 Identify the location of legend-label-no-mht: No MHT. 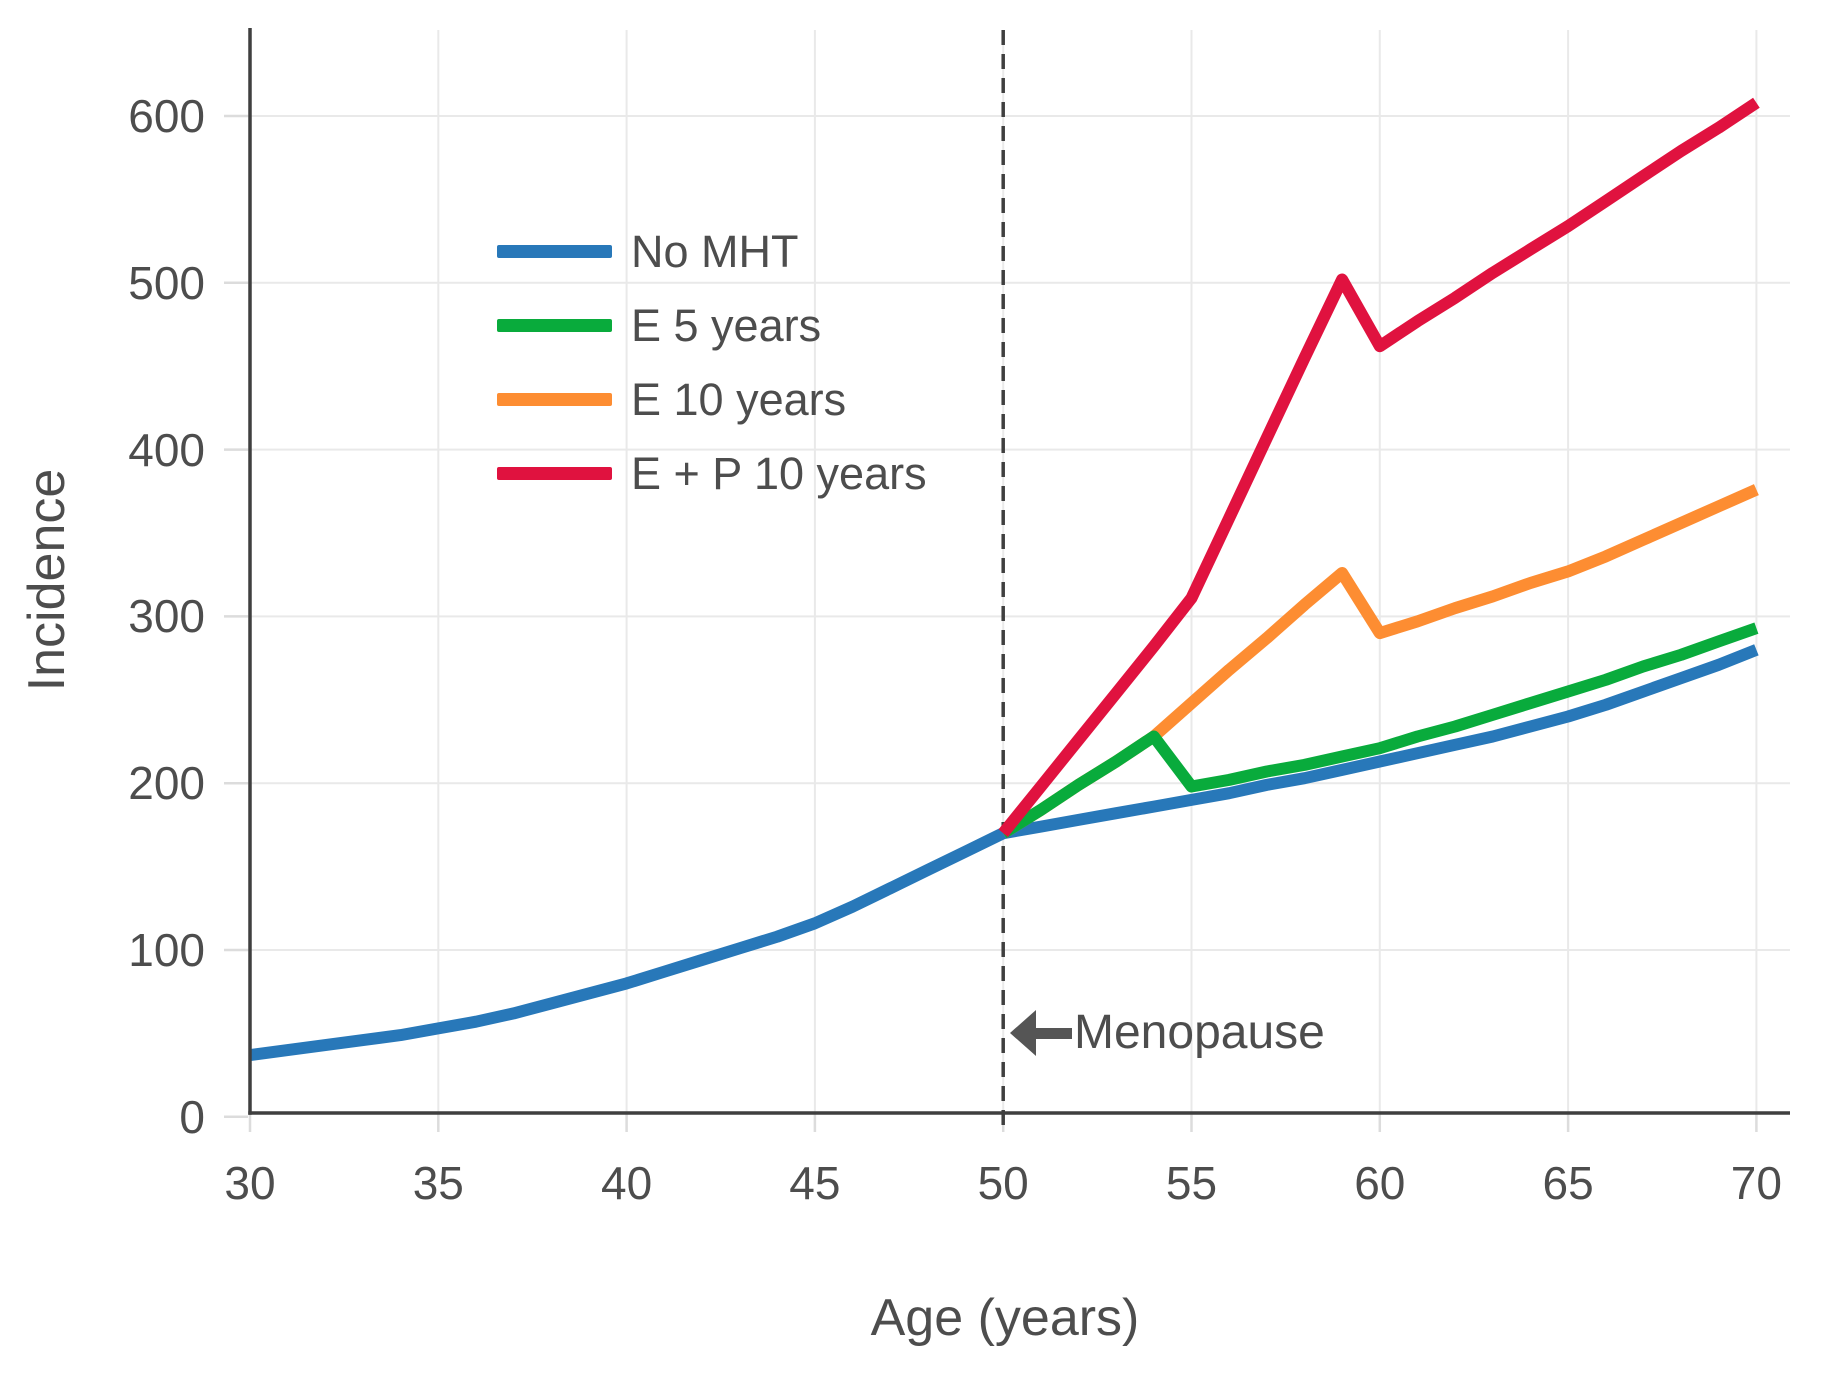
(715, 251).